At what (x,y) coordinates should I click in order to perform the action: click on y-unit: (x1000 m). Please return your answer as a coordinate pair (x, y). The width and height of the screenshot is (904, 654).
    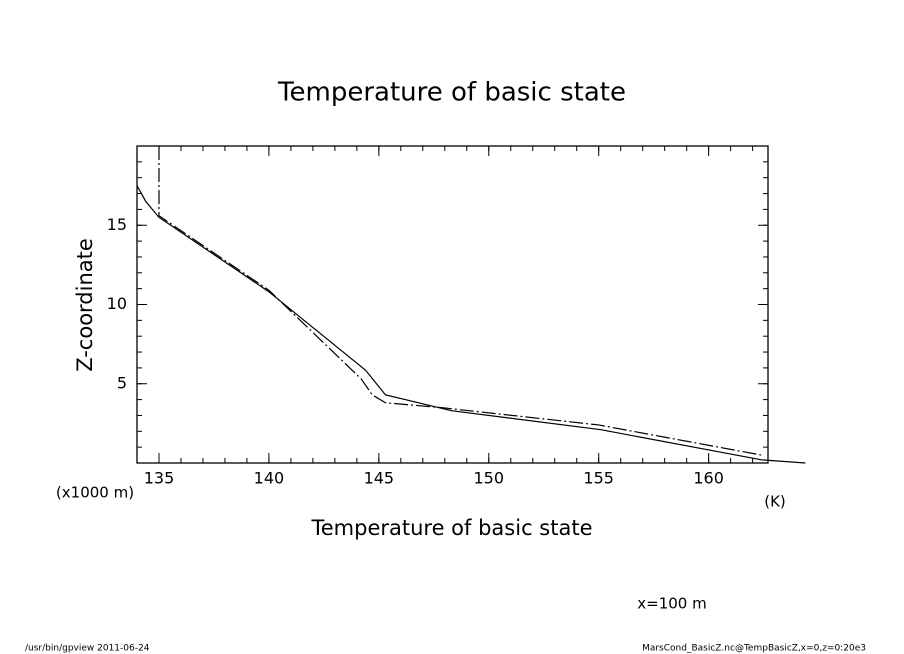
    Looking at the image, I should click on (95, 493).